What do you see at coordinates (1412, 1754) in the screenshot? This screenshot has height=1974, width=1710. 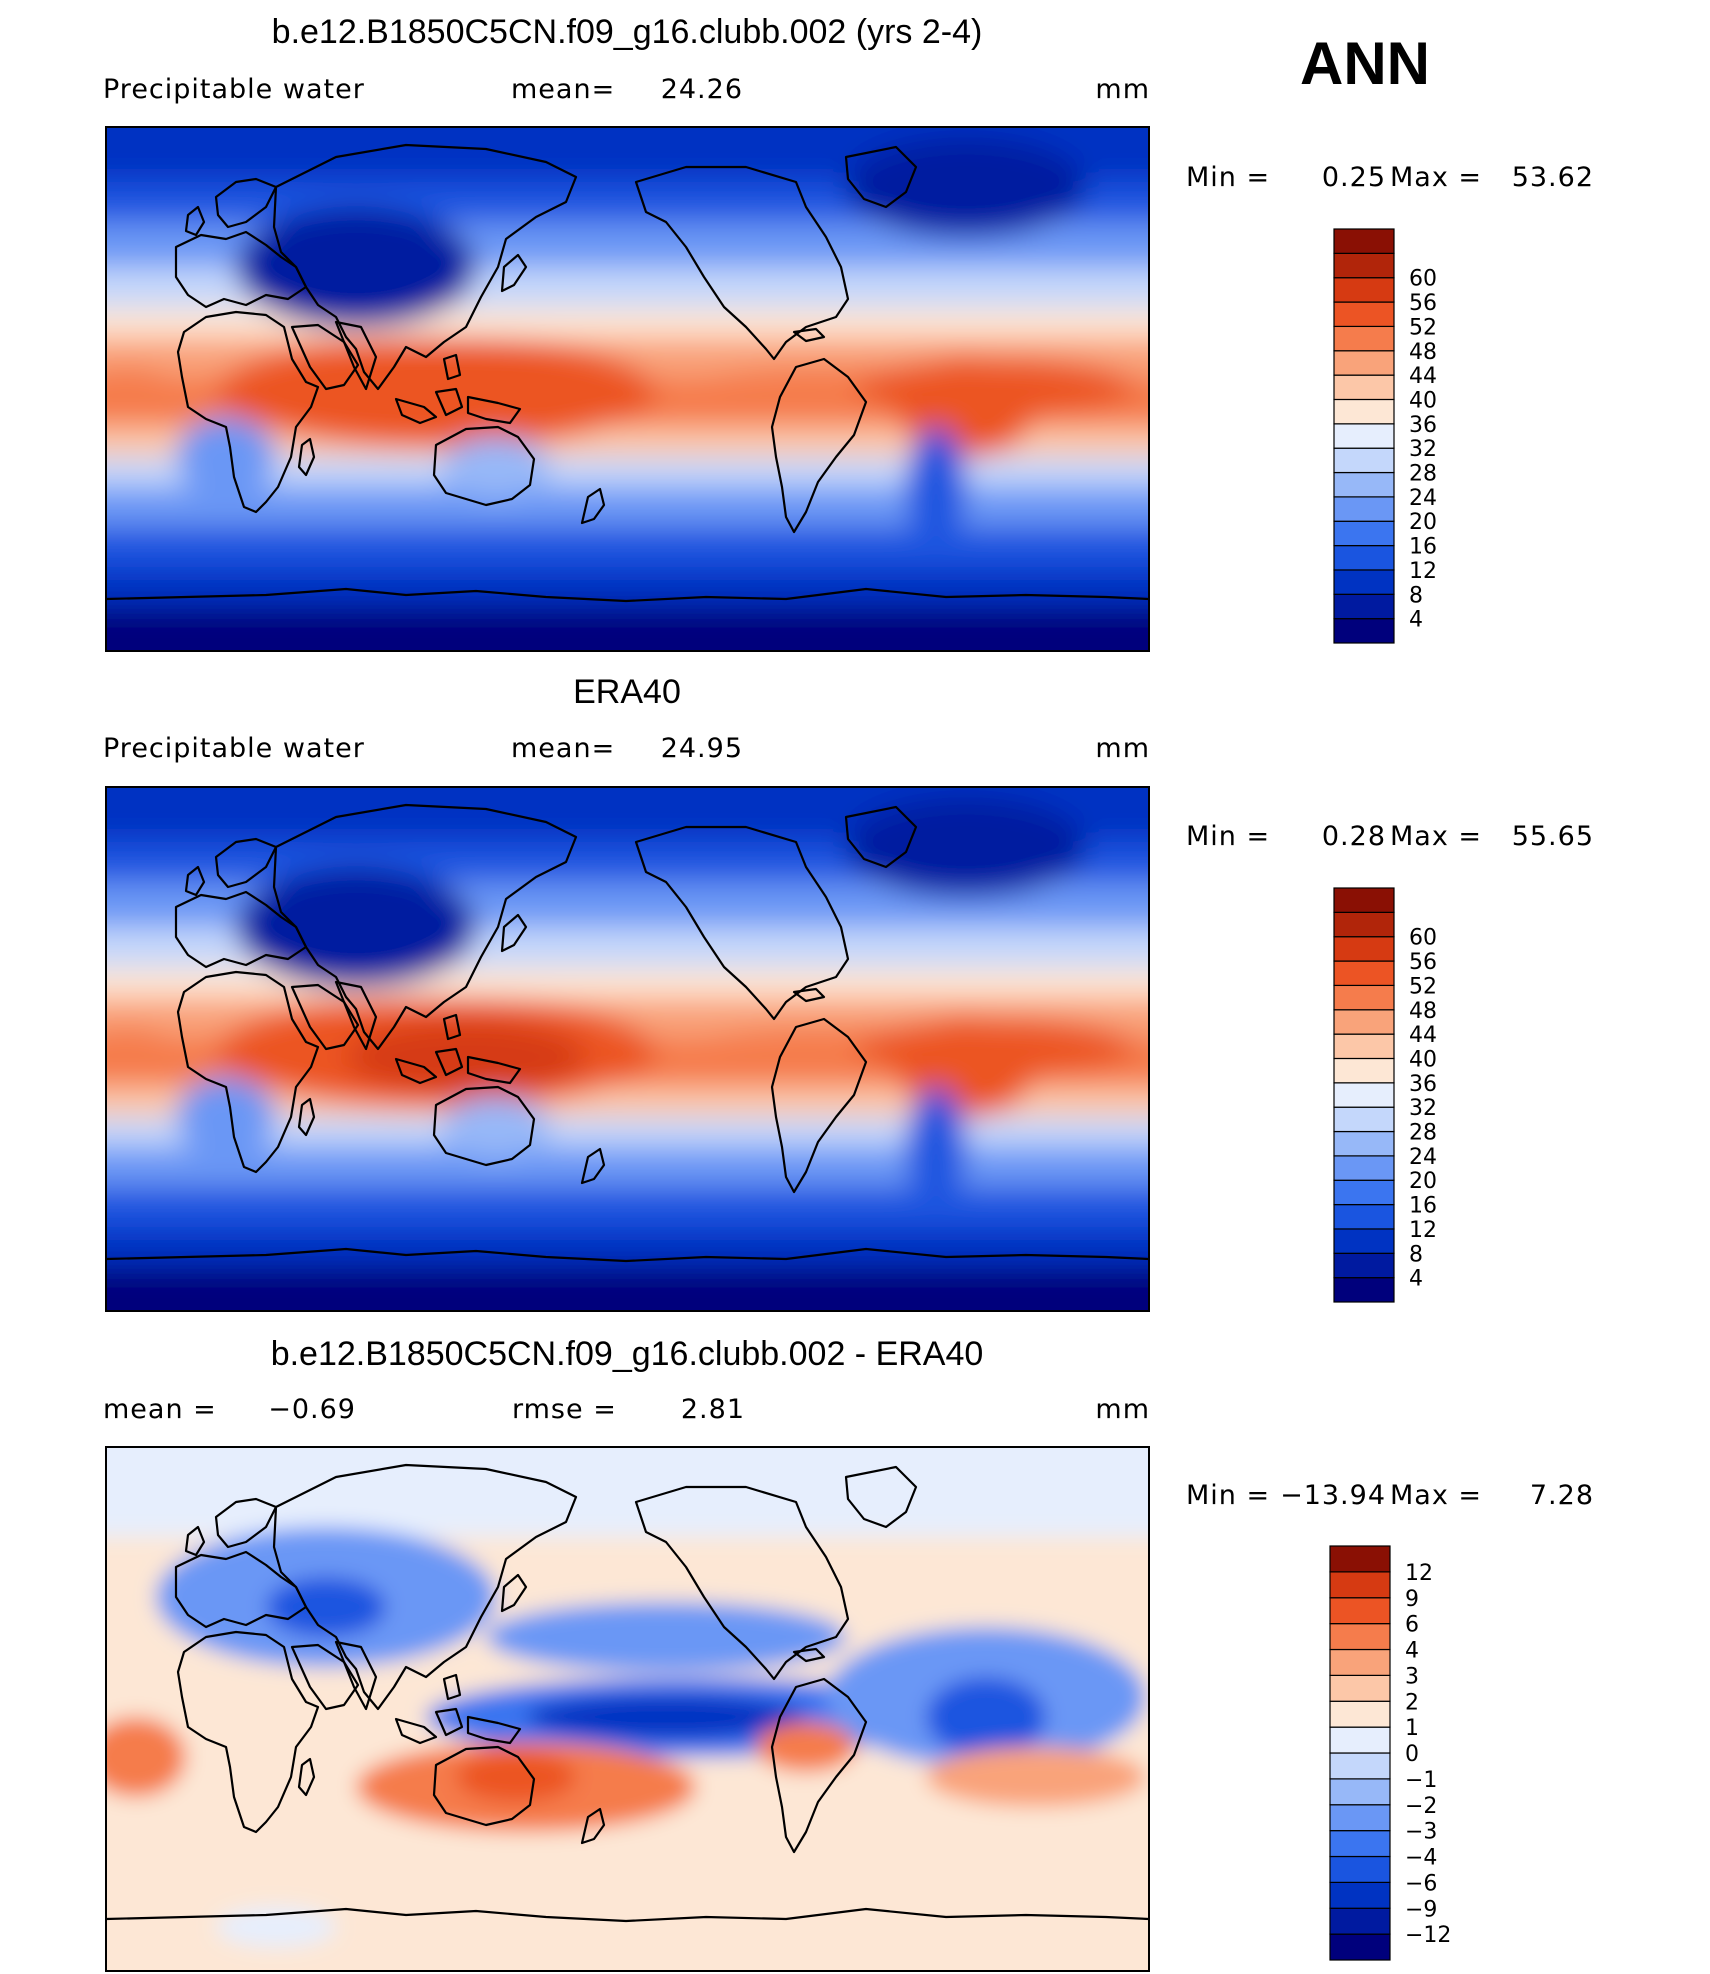 I see `colorbar-tick-label: 0` at bounding box center [1412, 1754].